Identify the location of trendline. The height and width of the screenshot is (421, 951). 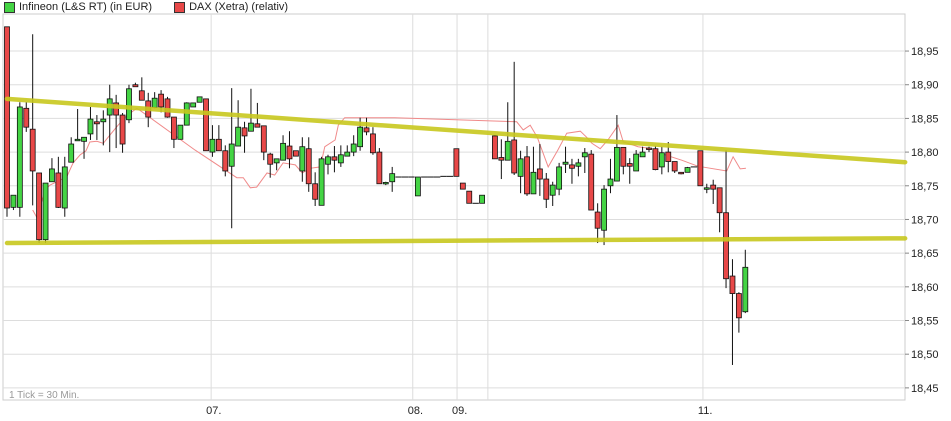
(456, 241).